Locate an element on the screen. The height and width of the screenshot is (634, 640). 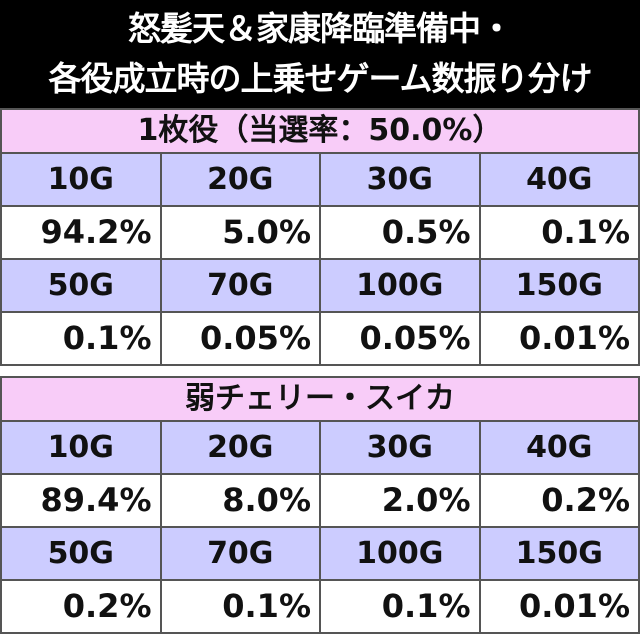
table-heading: 1枚役（当選率：50.0%） is located at coordinates (320, 132).